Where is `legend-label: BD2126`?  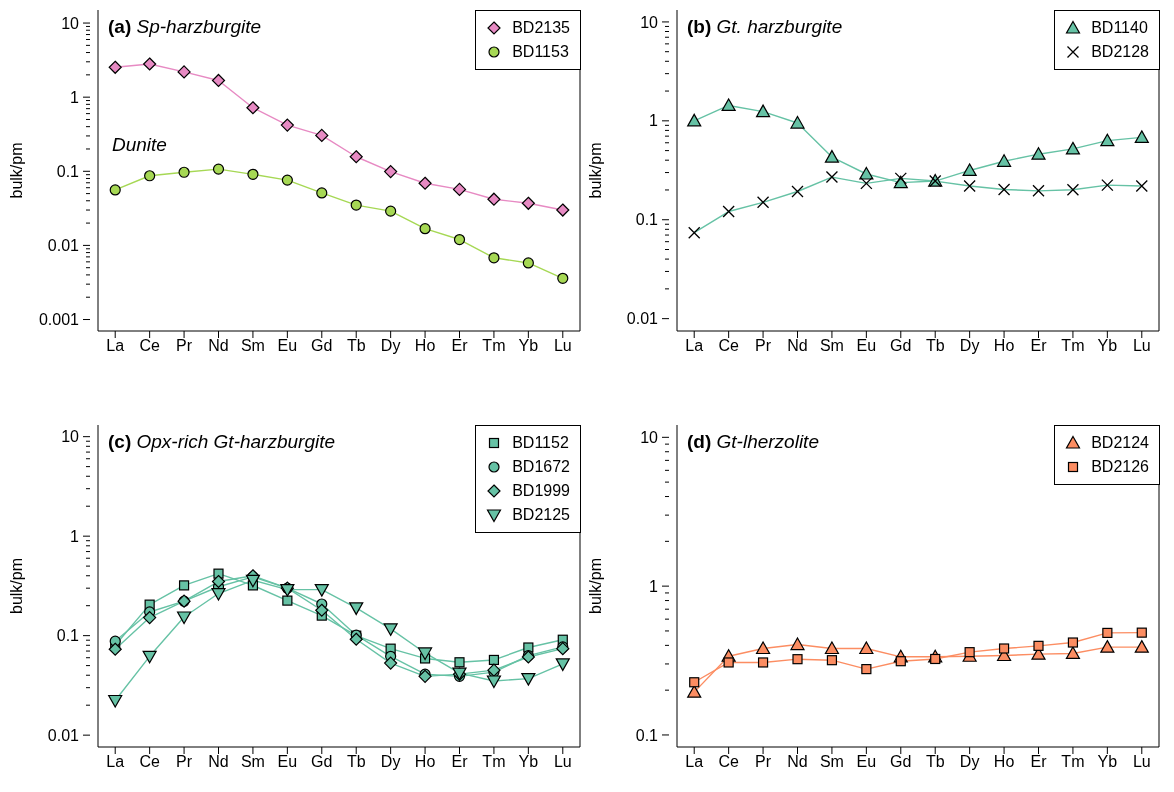
legend-label: BD2126 is located at coordinates (1120, 467).